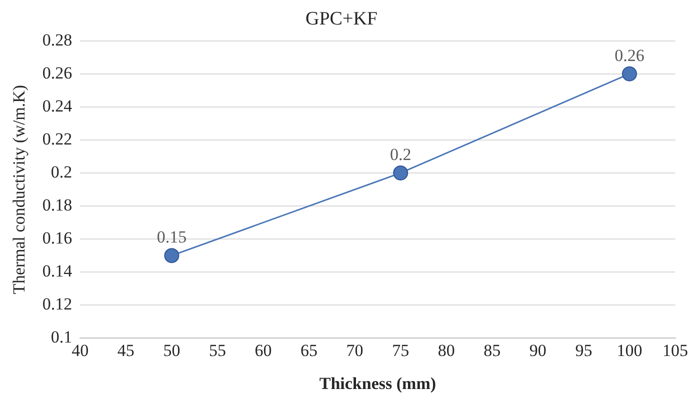  Describe the element at coordinates (492, 350) in the screenshot. I see `x-tick-label: 85` at that location.